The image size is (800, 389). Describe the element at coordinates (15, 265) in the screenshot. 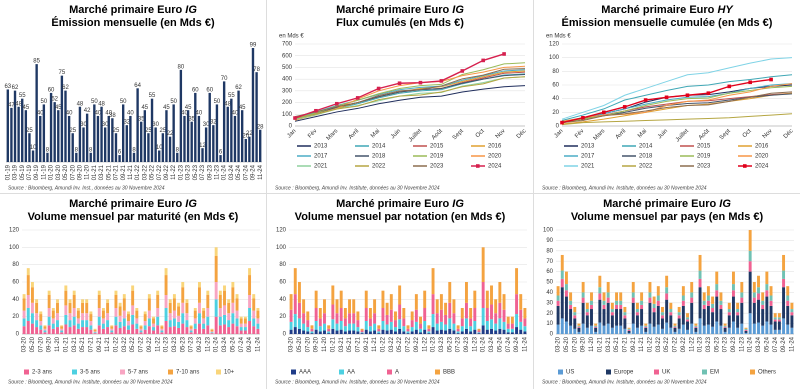

I see `y-tick-label: 80` at that location.